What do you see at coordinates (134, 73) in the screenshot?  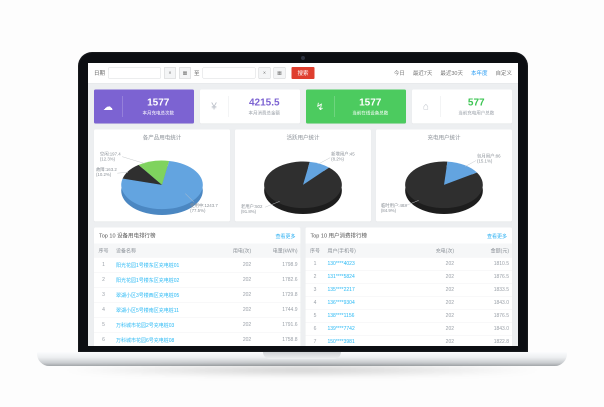 I see `date-from-input` at bounding box center [134, 73].